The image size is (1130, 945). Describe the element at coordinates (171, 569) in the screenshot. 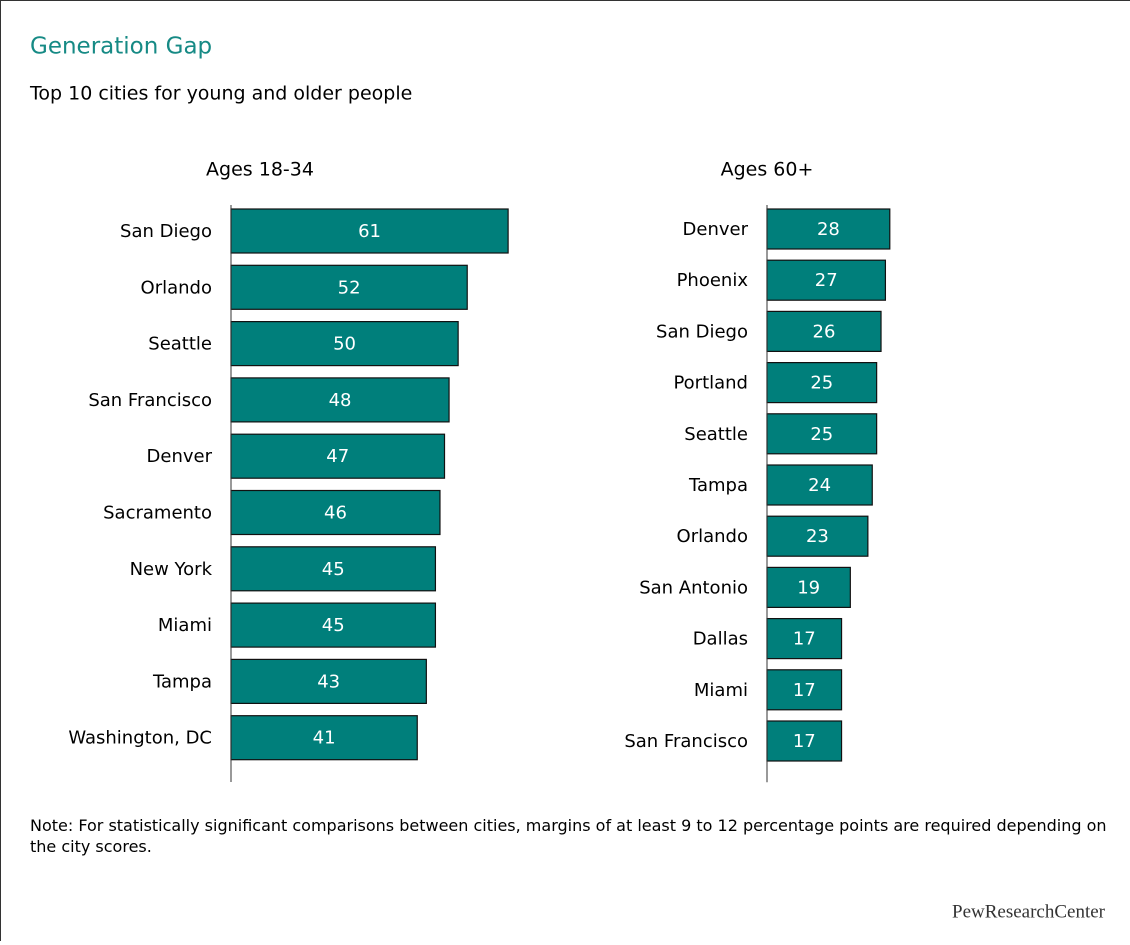

I see `category-label: New York` at that location.